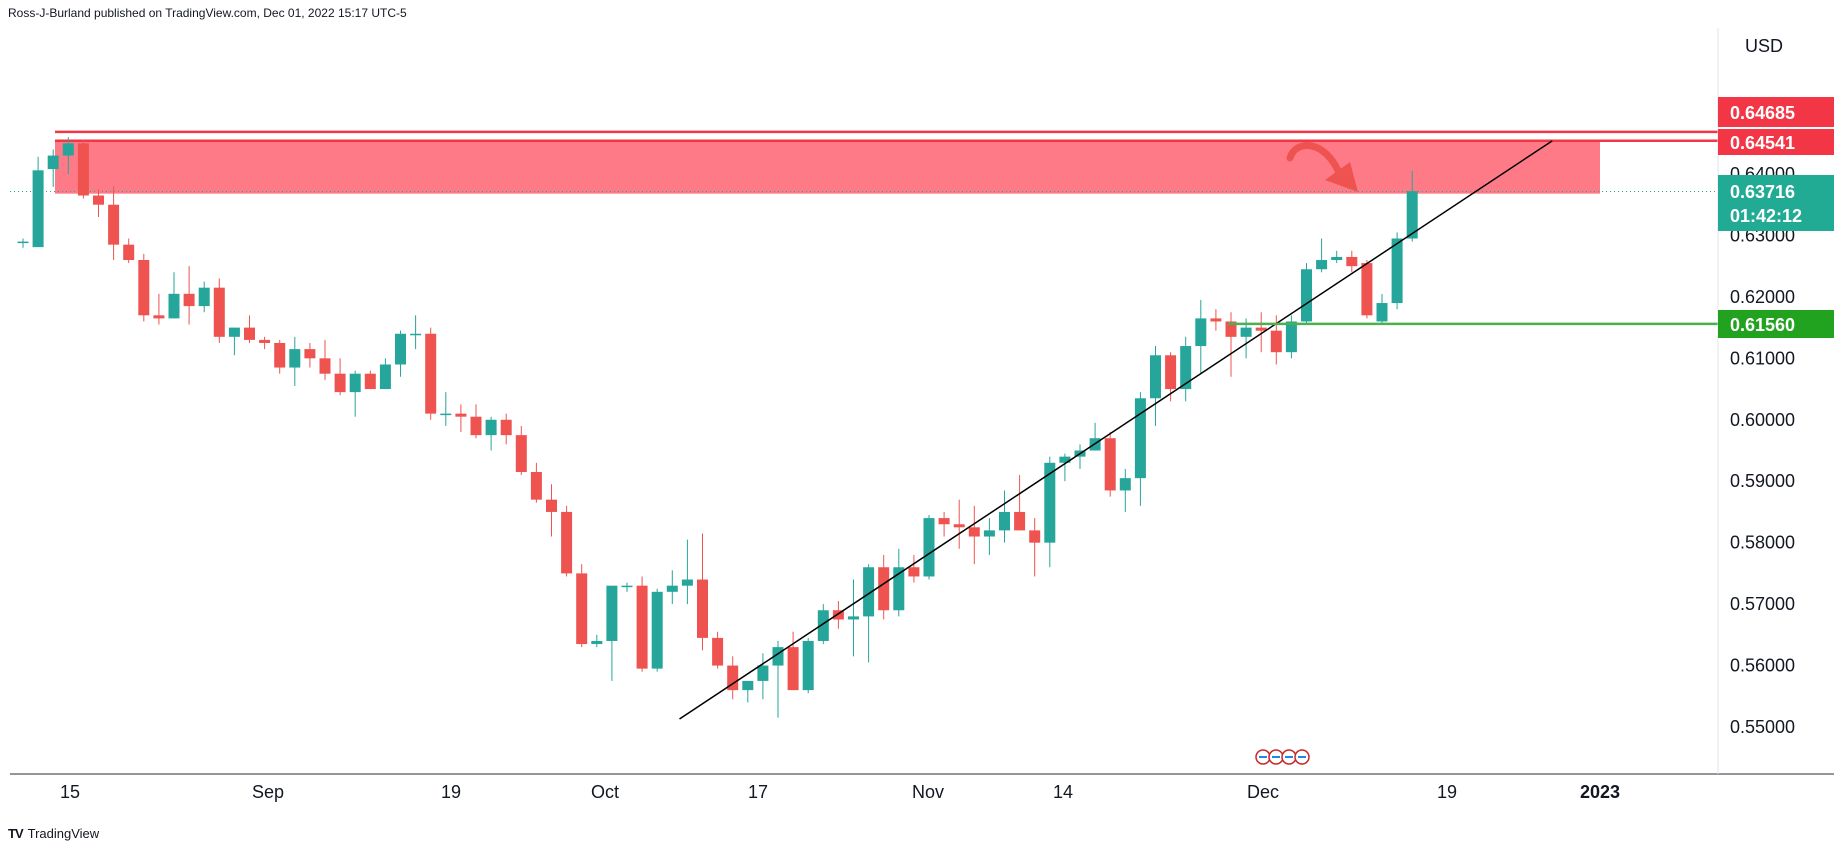 Image resolution: width=1834 pixels, height=850 pixels. Describe the element at coordinates (70, 792) in the screenshot. I see `x-tick-label: 15` at that location.